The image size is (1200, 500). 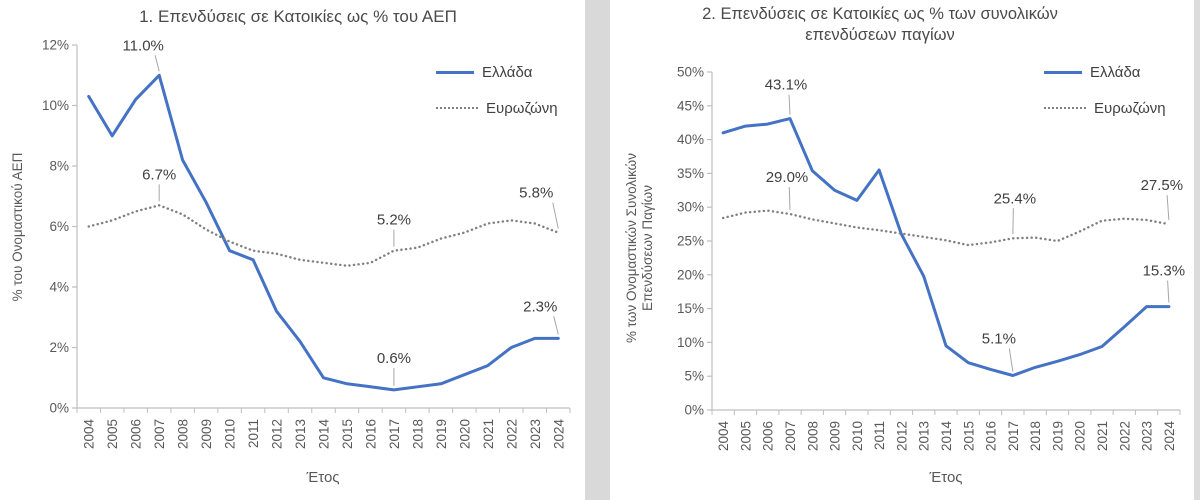 What do you see at coordinates (597, 250) in the screenshot?
I see `chart-divider` at bounding box center [597, 250].